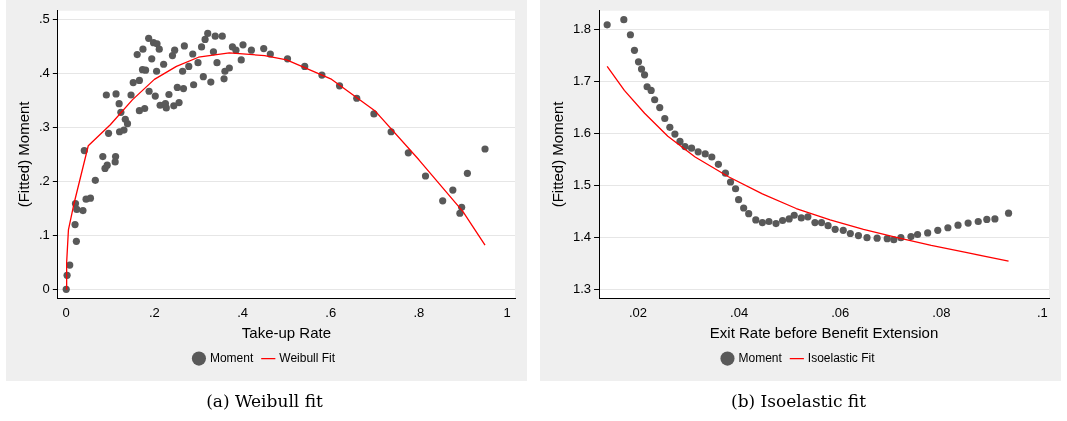 This screenshot has height=421, width=1067. What do you see at coordinates (582, 81) in the screenshot?
I see `y-tick-label: 1.7` at bounding box center [582, 81].